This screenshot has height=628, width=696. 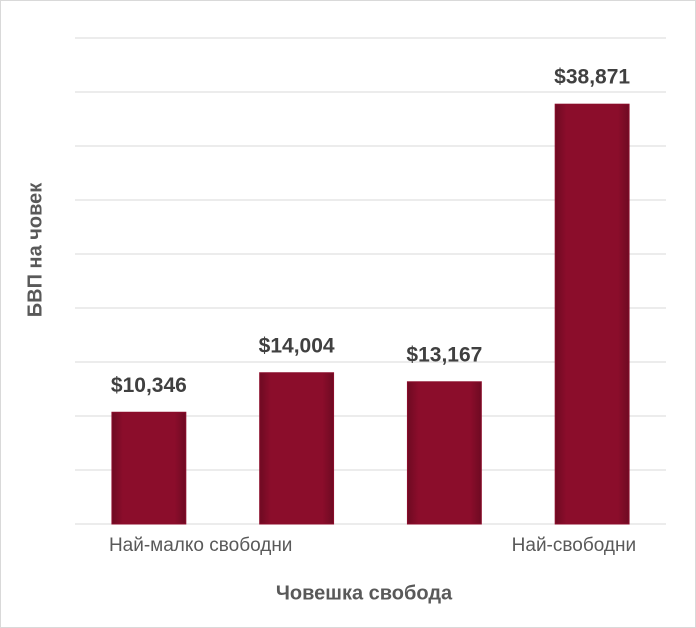 I want to click on y-axis-title: БВП на човек, so click(x=35, y=249).